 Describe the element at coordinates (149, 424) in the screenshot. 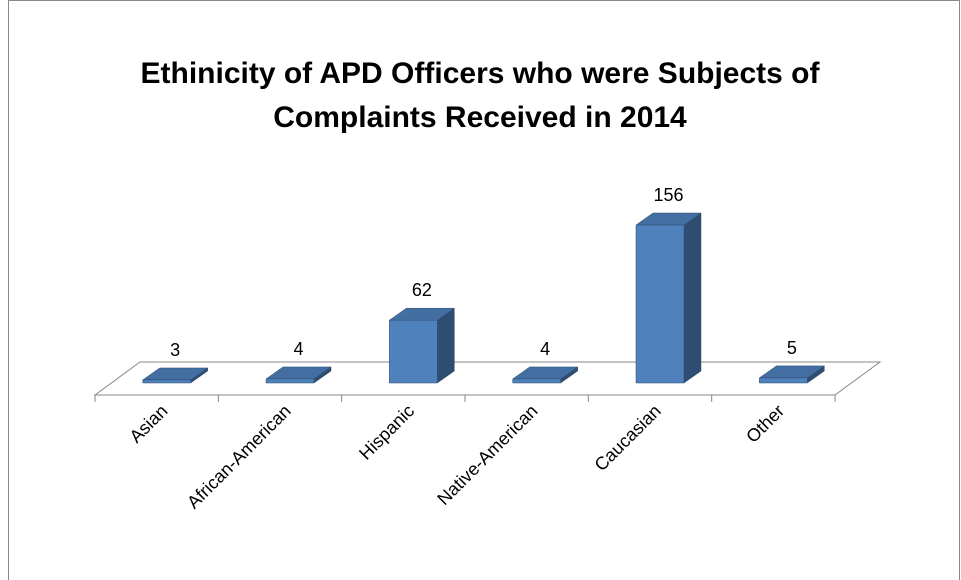

I see `x-tick-label: Asian` at that location.